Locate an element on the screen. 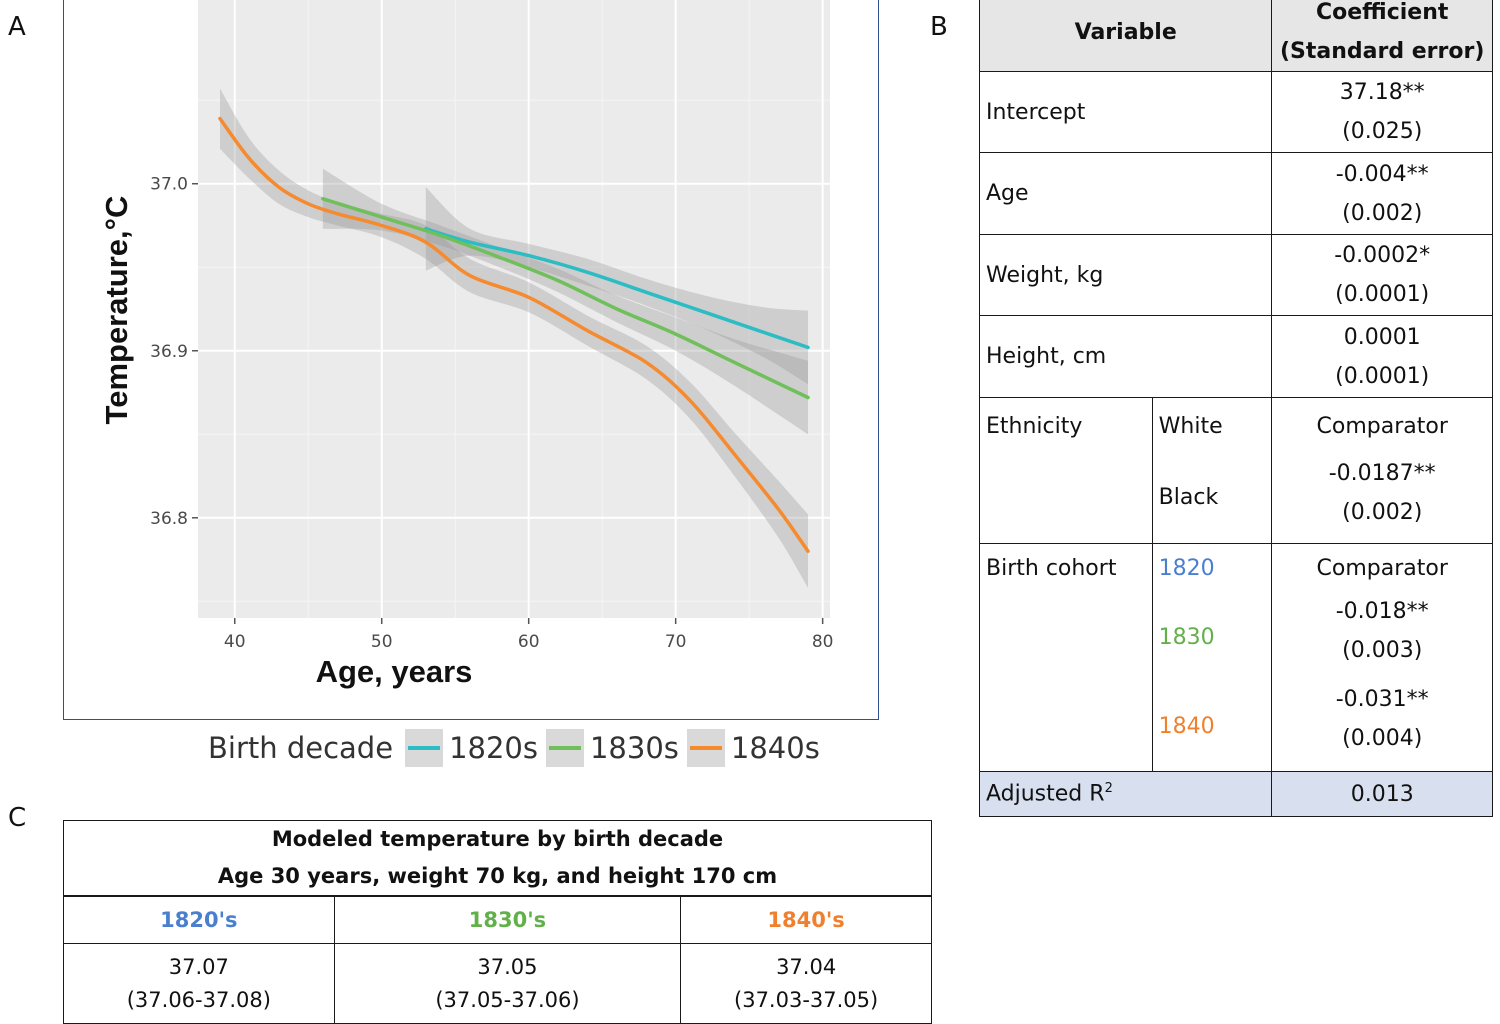 Image resolution: width=1500 pixels, height=1024 pixels. ci-band-1820s is located at coordinates (616, 286).